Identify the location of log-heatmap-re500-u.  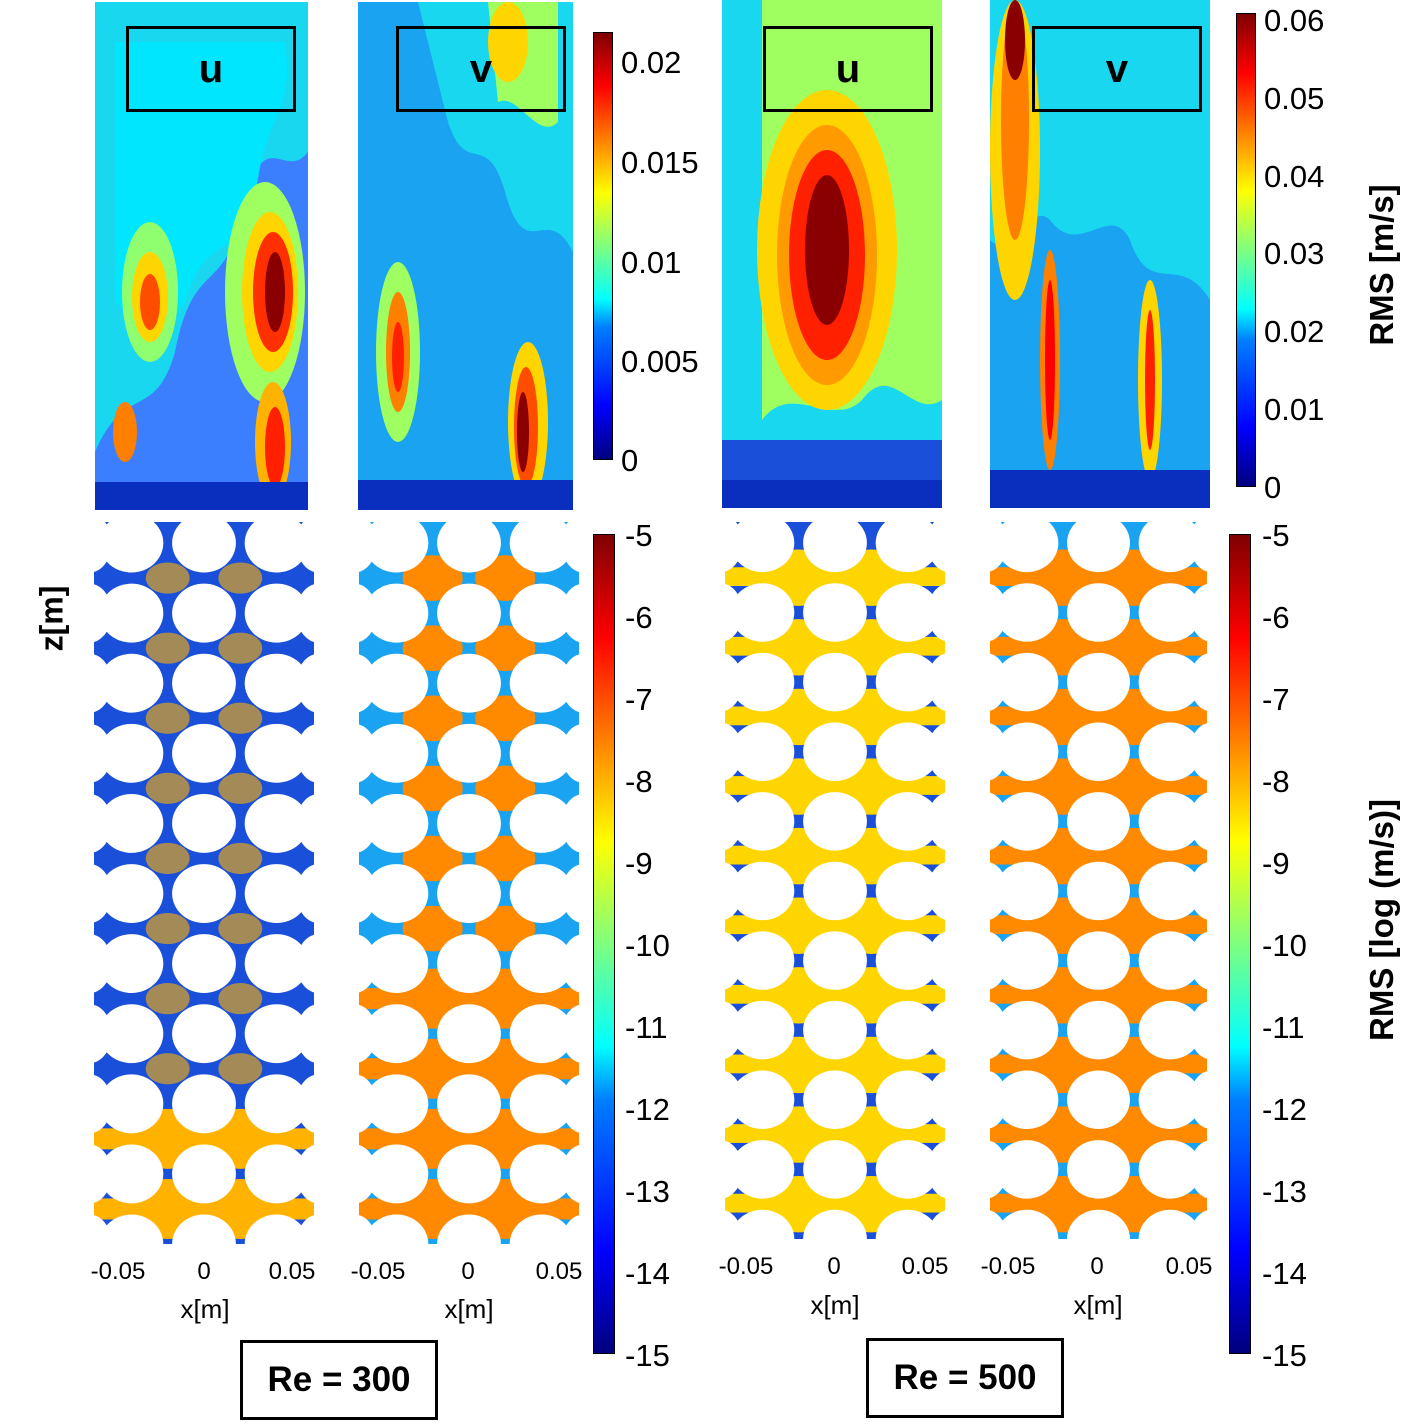
(835, 880).